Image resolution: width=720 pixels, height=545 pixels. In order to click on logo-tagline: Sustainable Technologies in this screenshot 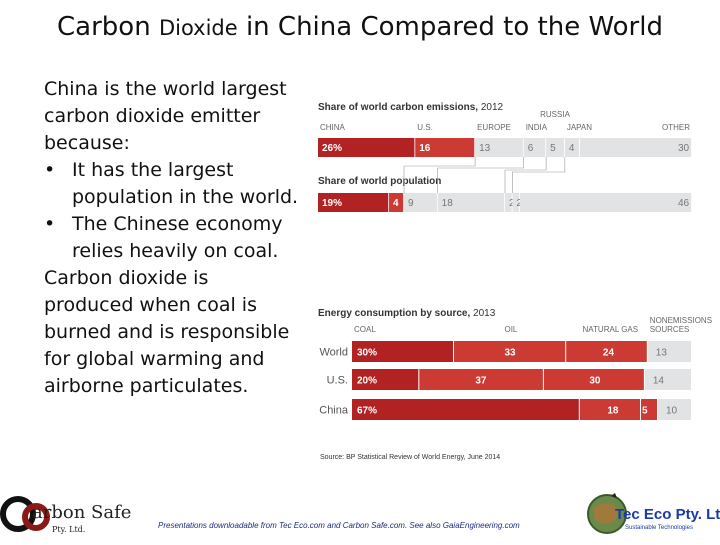, I will do `click(659, 528)`.